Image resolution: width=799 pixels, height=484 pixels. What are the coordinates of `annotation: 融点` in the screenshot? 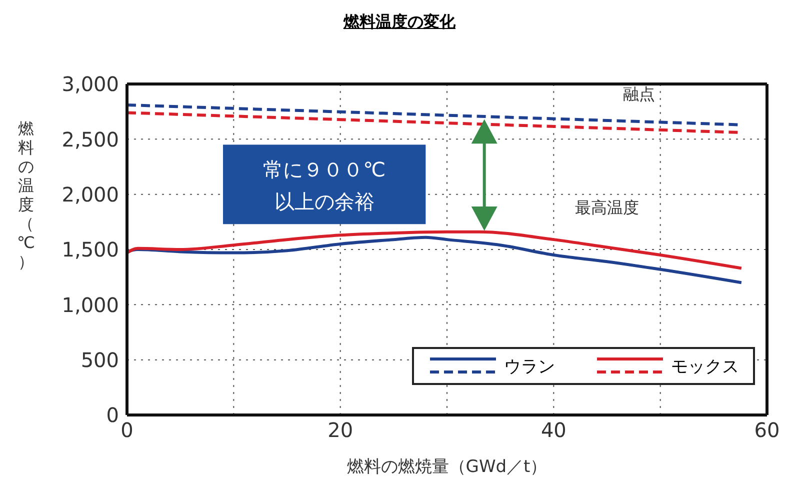 It's located at (639, 94).